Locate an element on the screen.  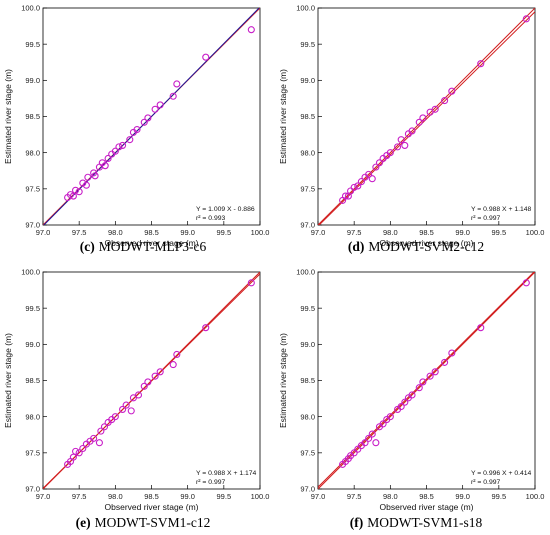
regression-equation: Y = 0.996 X + 0.414 is located at coordinates (501, 473).